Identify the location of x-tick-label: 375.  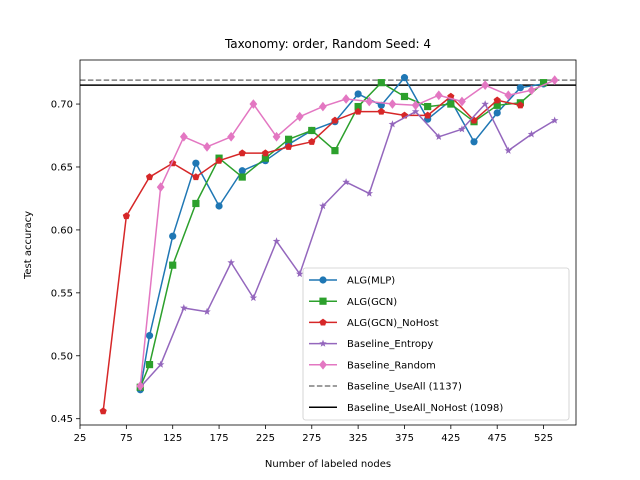
(404, 438).